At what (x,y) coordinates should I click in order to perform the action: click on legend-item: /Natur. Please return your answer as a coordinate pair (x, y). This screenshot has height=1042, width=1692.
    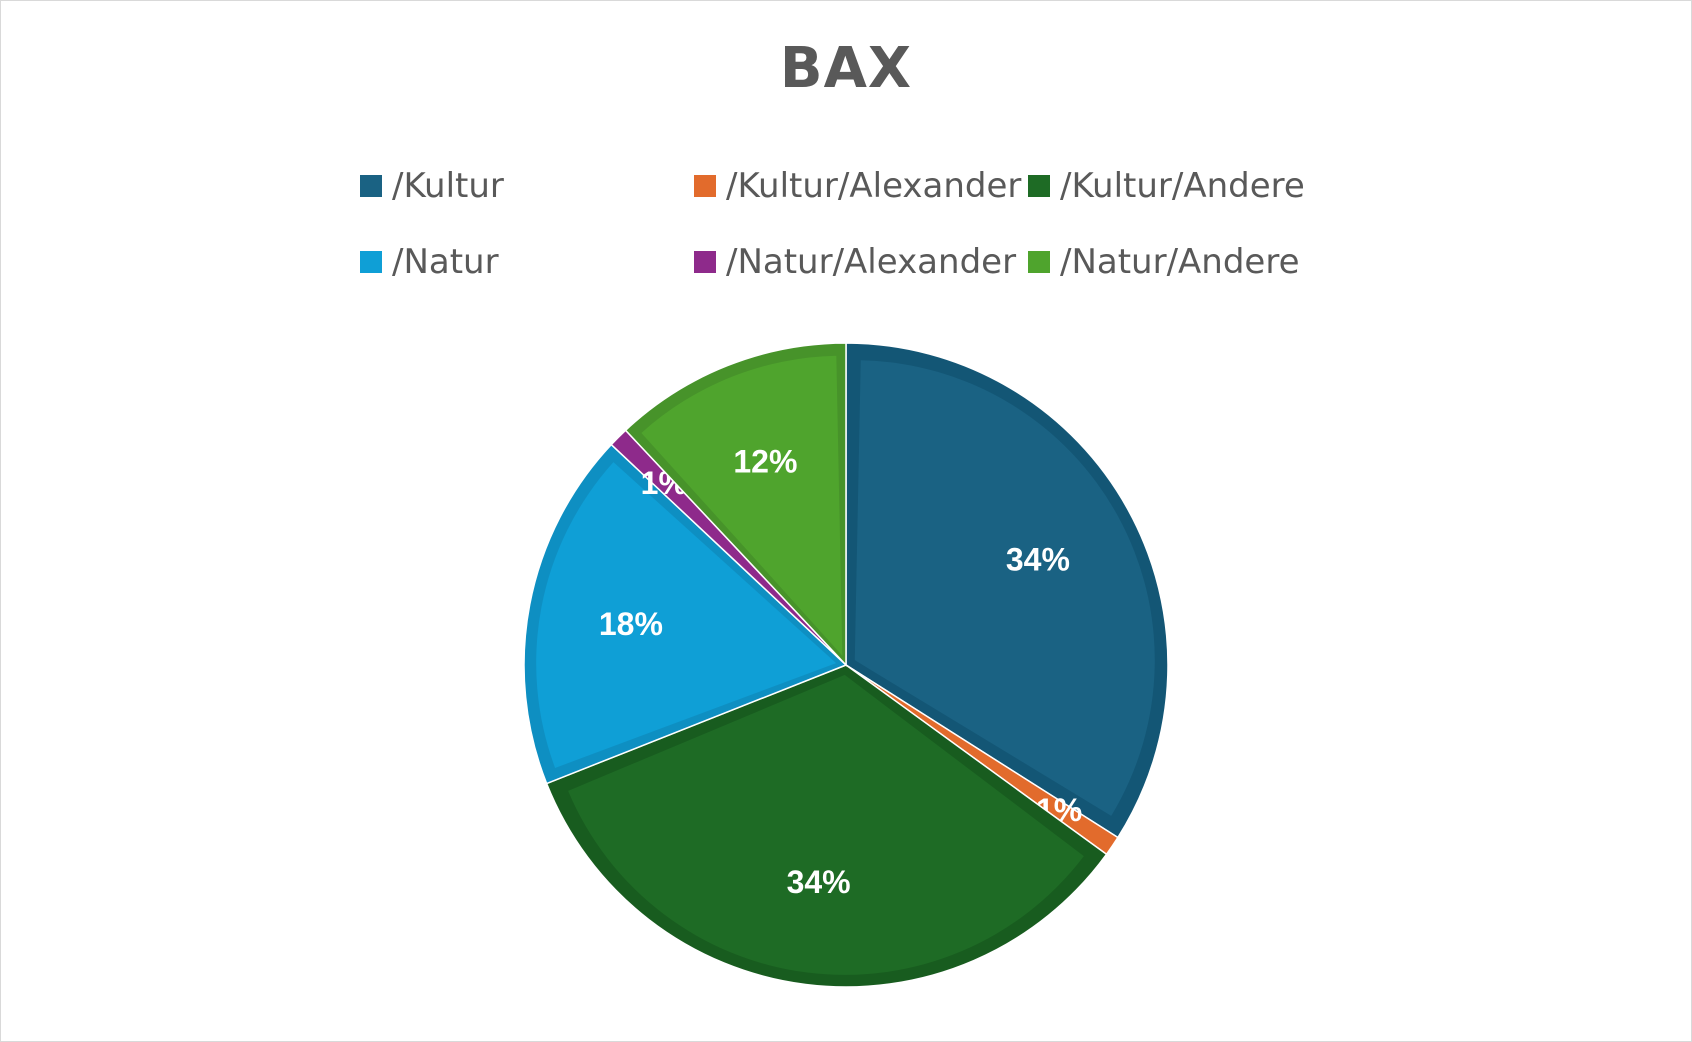
    Looking at the image, I should click on (429, 262).